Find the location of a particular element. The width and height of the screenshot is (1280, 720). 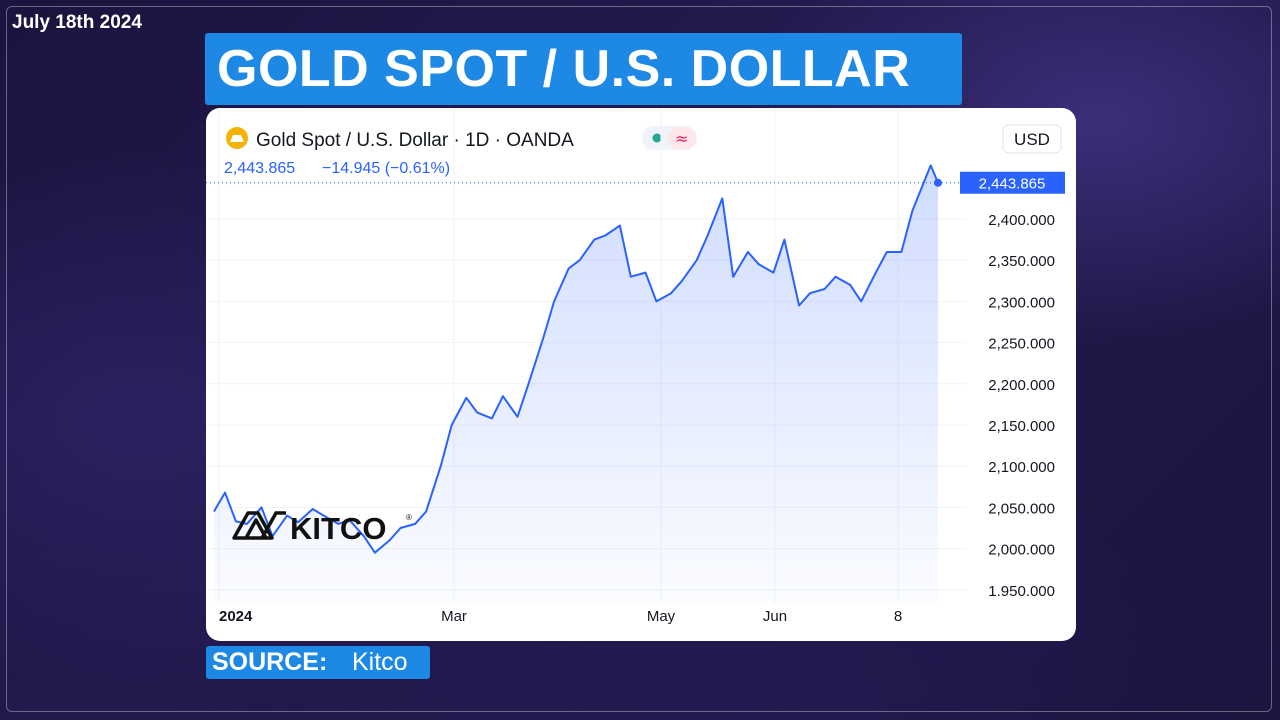

market-status-pill: ≈ is located at coordinates (669, 138).